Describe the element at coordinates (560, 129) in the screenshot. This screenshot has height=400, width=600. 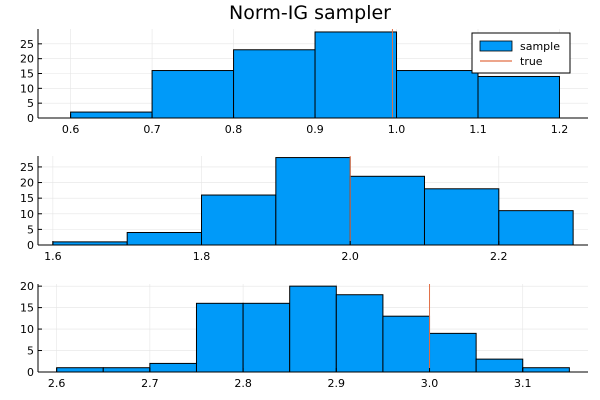
I see `x-tick-label: 1.2` at that location.